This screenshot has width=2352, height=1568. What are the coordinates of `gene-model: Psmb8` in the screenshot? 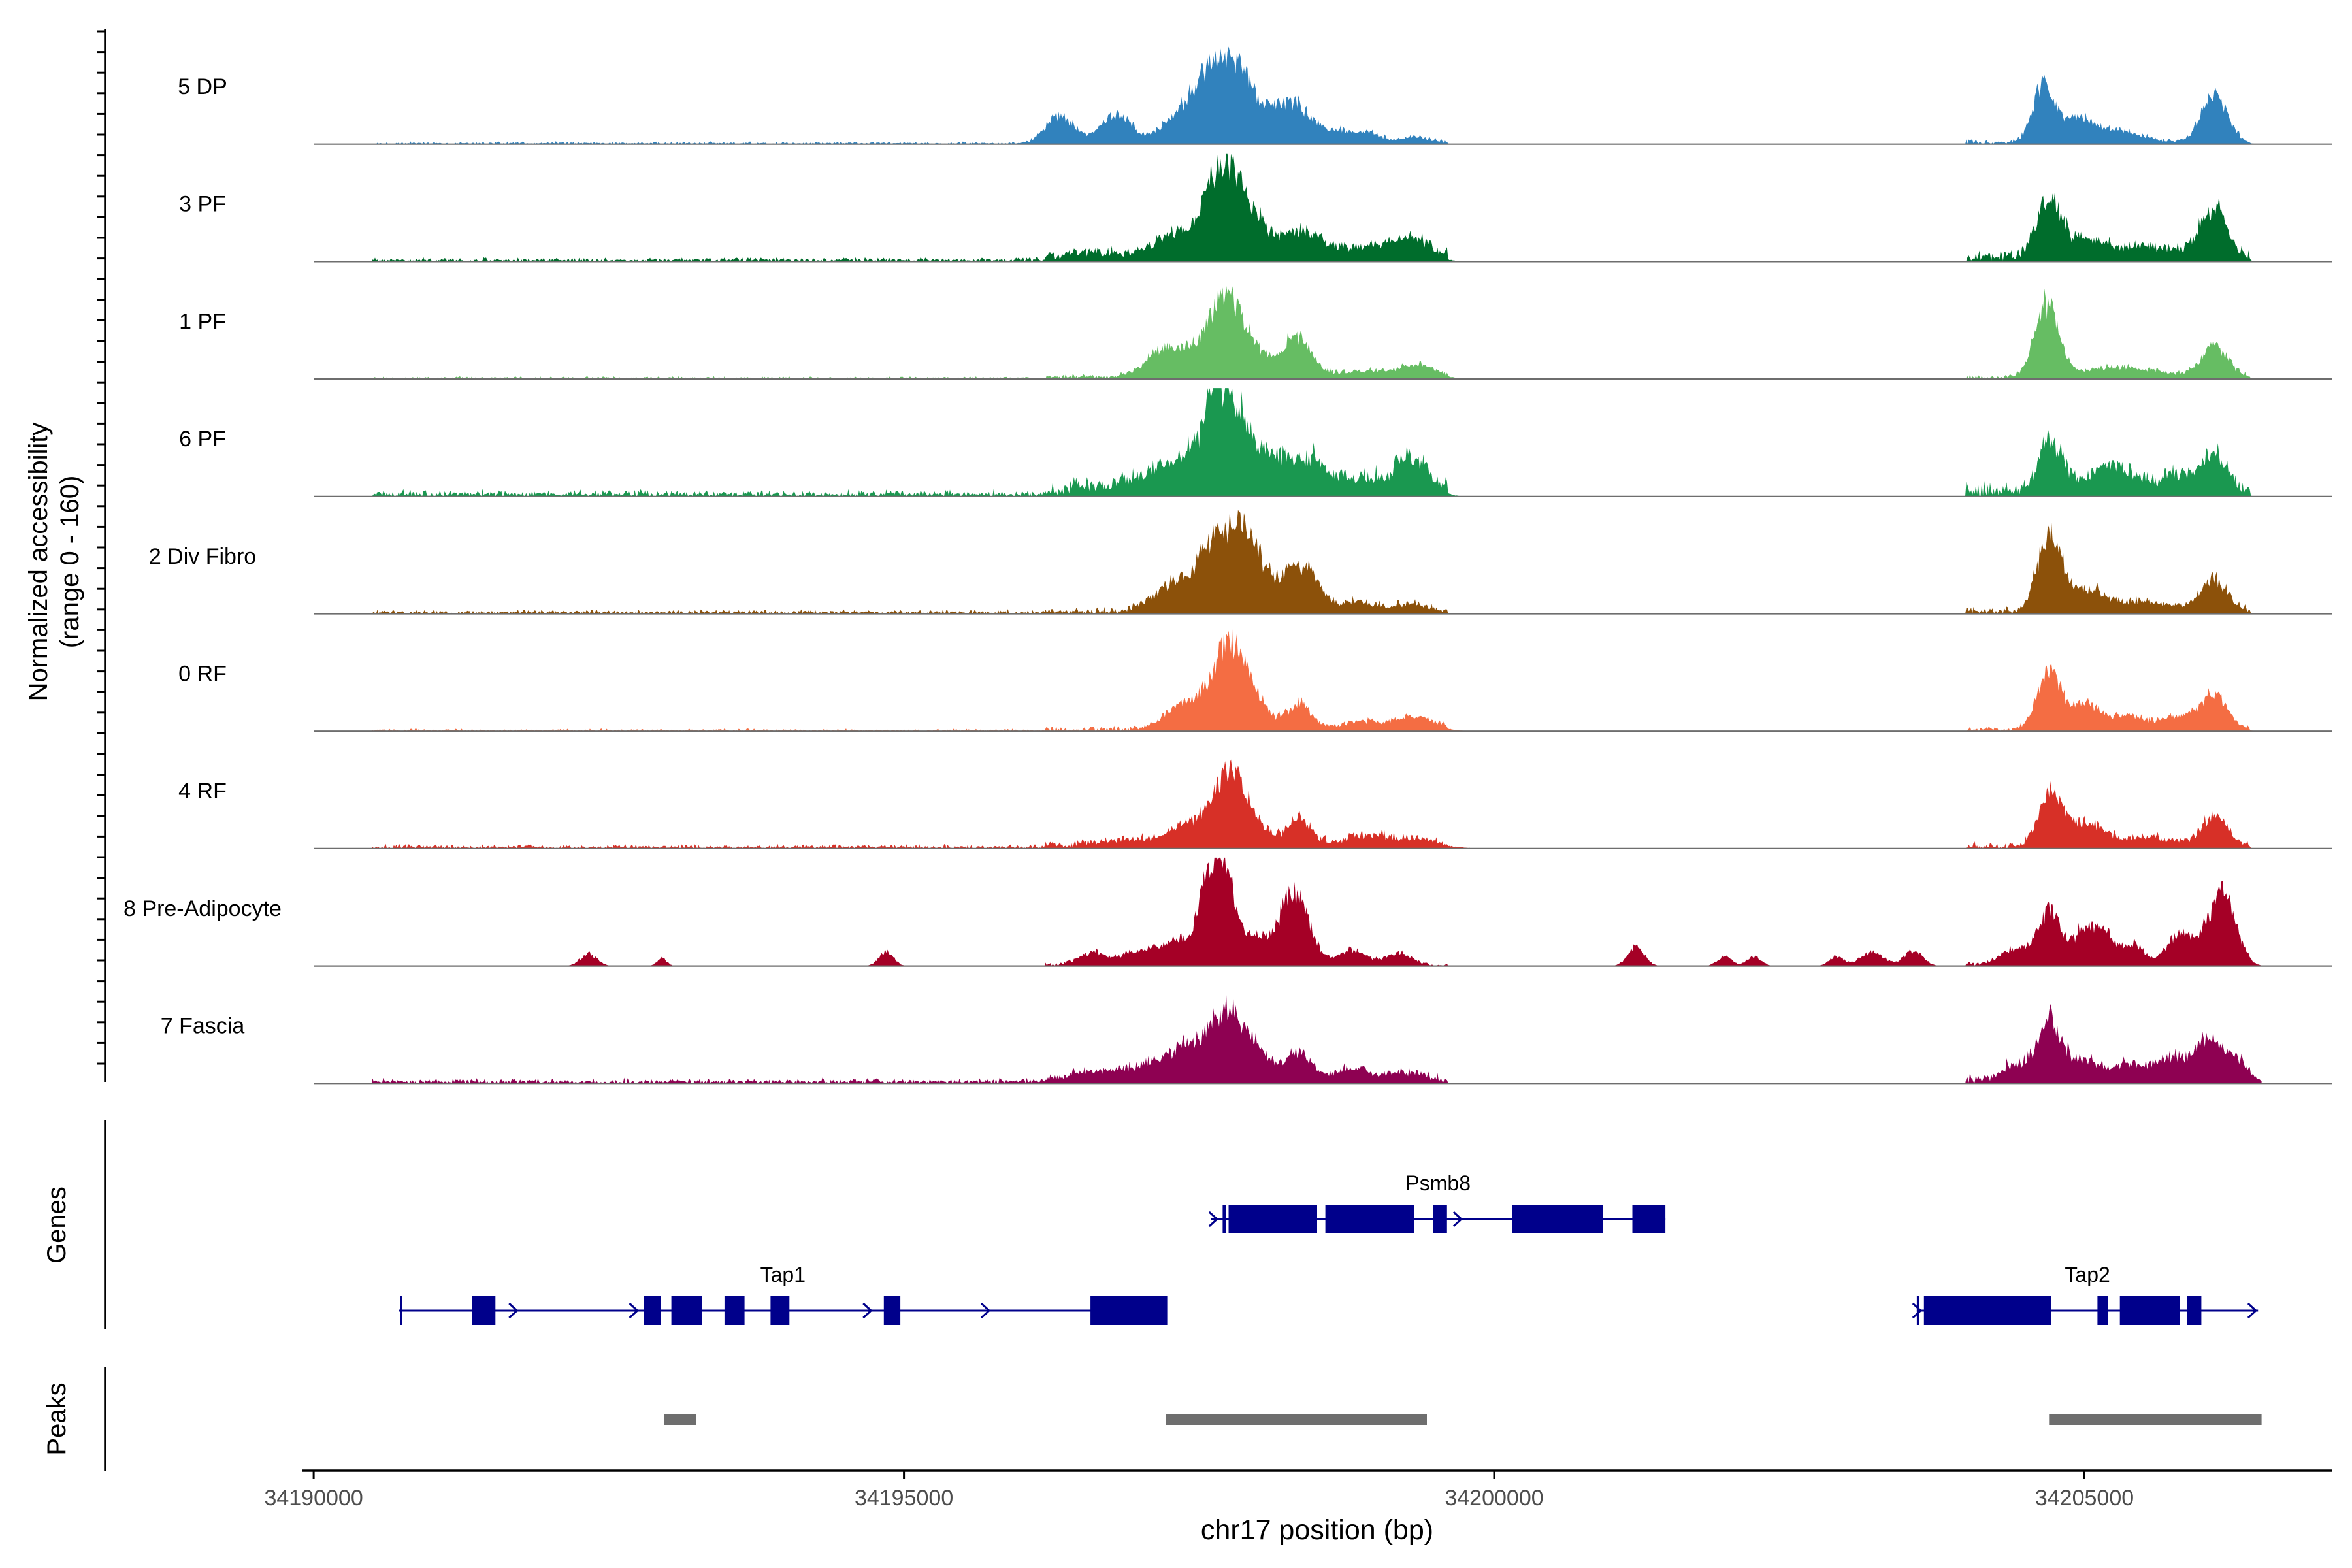 It's located at (1437, 1202).